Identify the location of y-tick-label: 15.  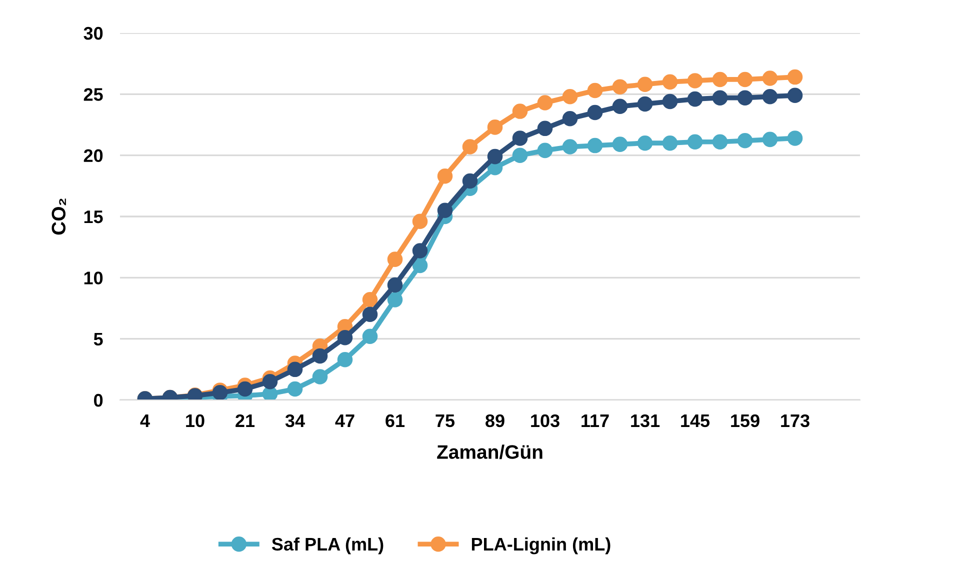
(93, 217).